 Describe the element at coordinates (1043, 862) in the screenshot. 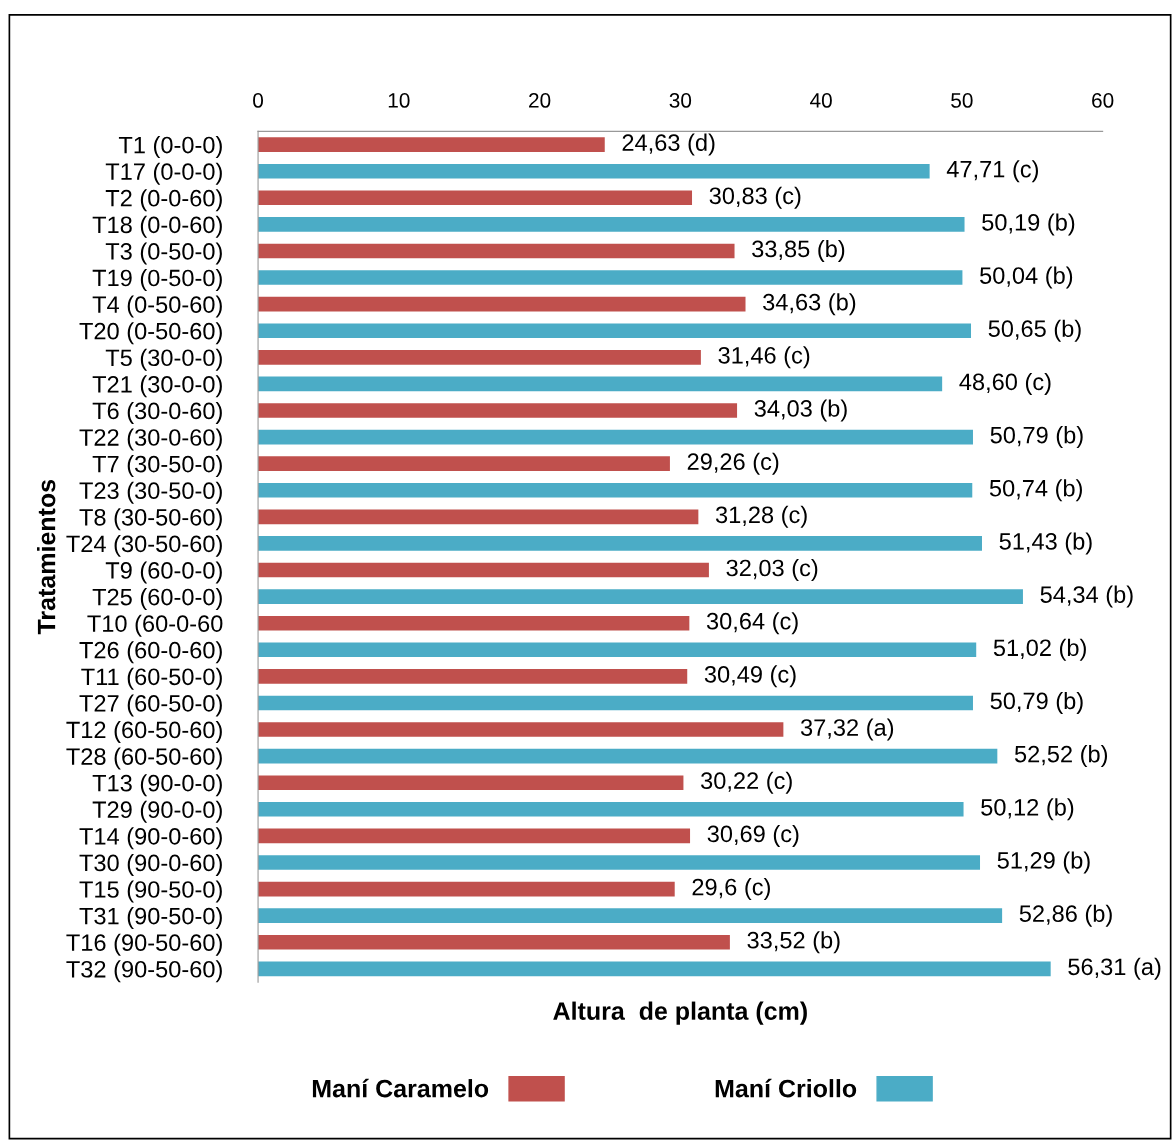

I see `data-label: 51,29 (b)` at that location.